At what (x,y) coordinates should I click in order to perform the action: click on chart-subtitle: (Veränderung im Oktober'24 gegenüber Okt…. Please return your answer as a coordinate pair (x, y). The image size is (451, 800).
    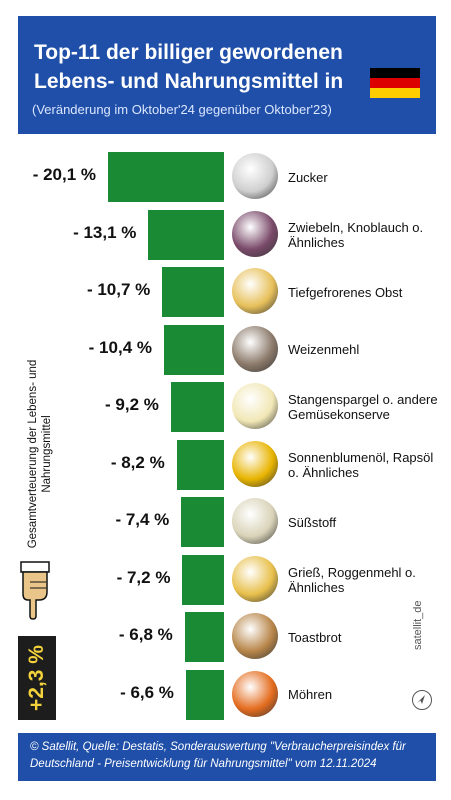
    Looking at the image, I should click on (182, 109).